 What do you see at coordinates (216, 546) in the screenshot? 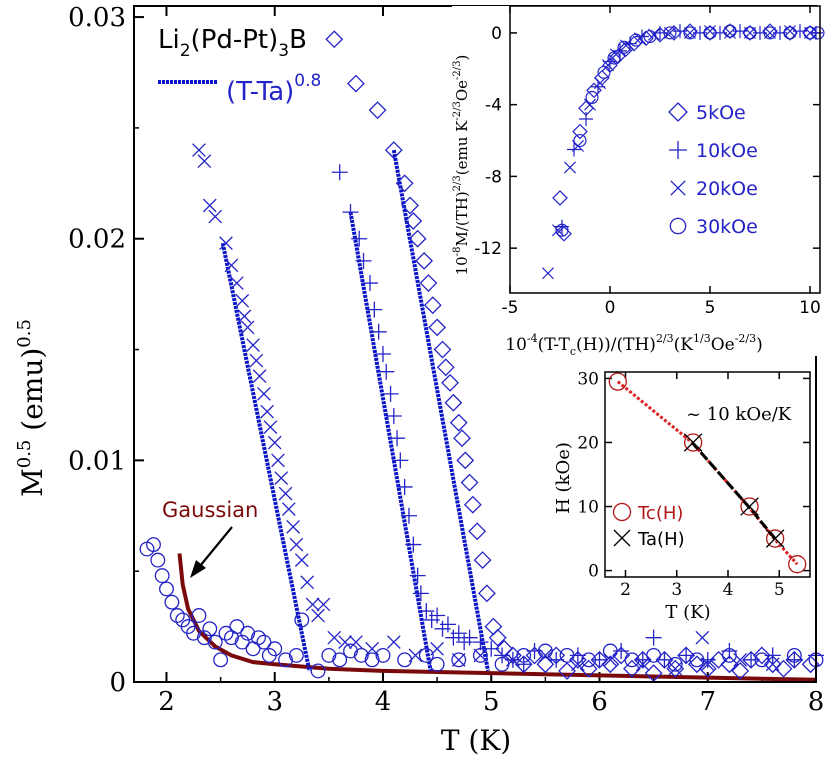
I see `gaussian-arrow` at bounding box center [216, 546].